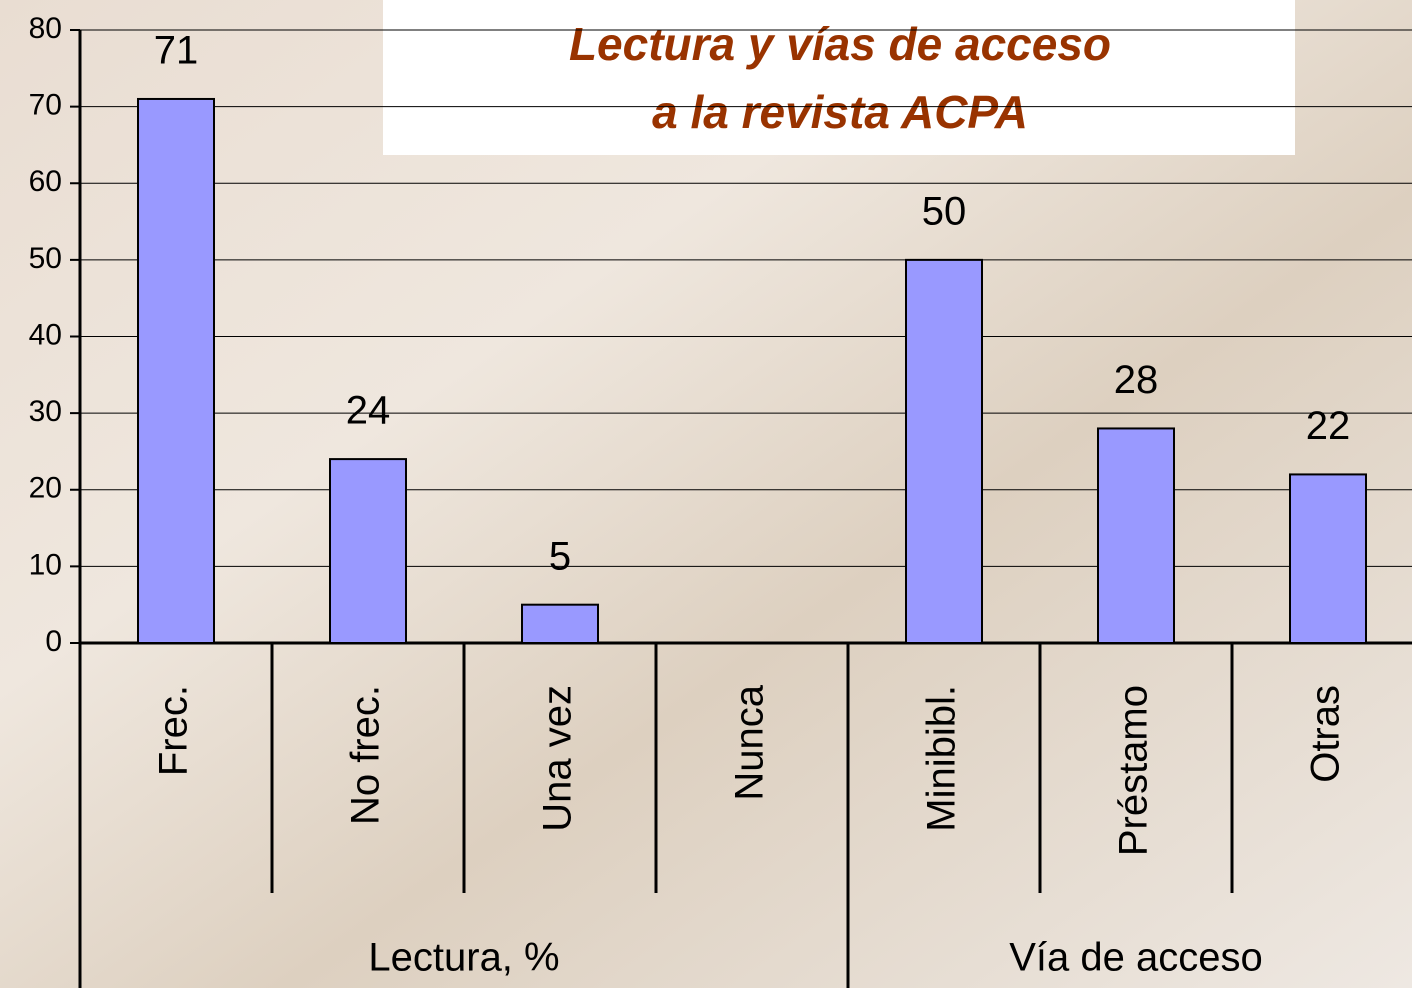 This screenshot has width=1412, height=988. I want to click on data-label: 24, so click(368, 411).